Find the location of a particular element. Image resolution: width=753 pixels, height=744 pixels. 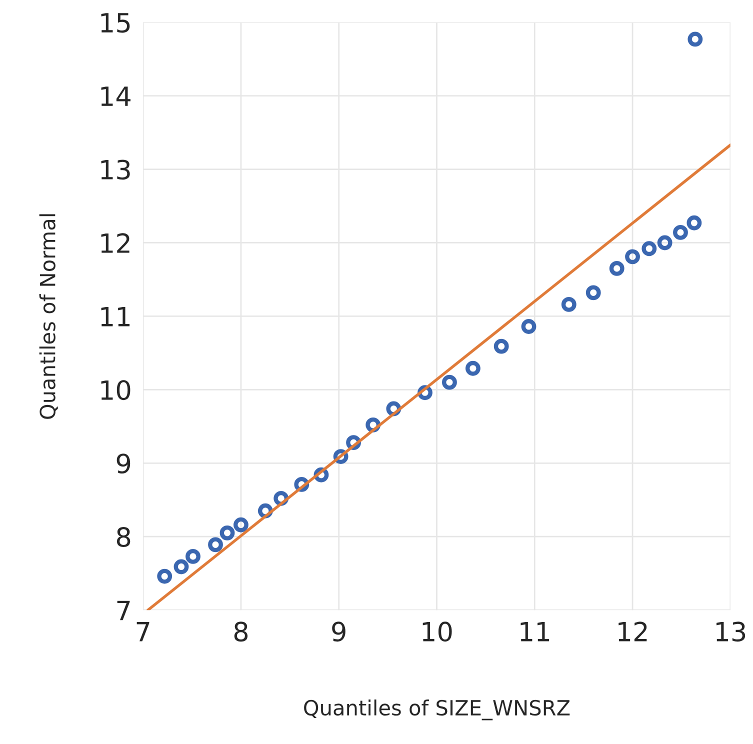

x-tick-label: 9 is located at coordinates (339, 632).